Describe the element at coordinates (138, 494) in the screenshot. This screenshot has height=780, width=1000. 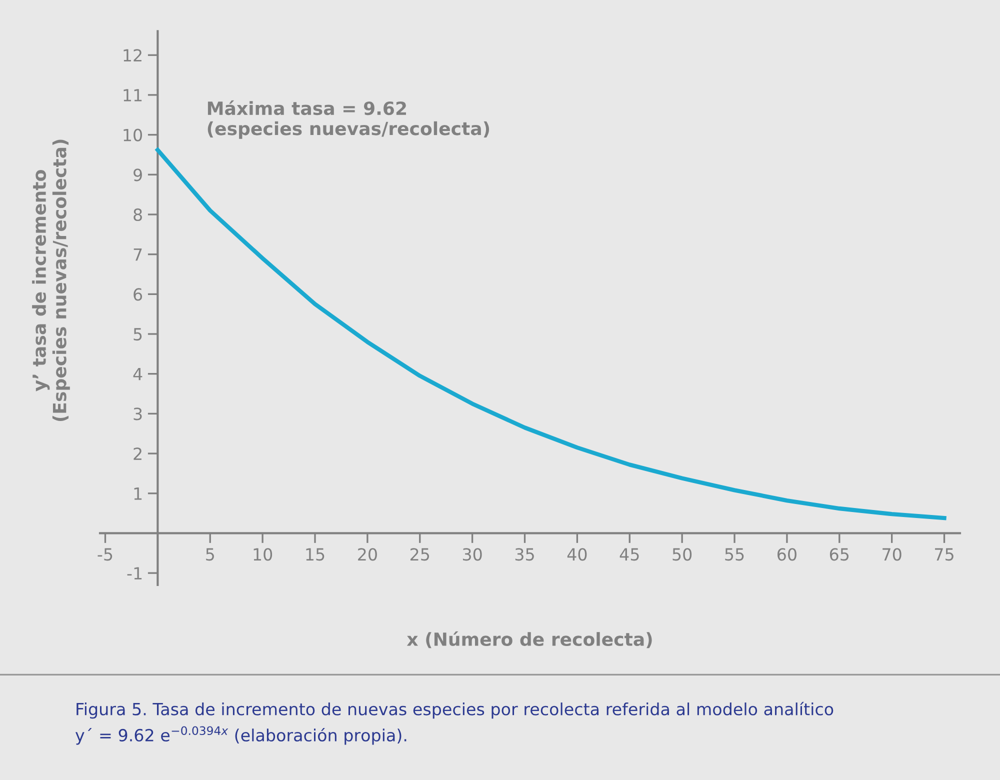
I see `y-tick-label: 1` at that location.